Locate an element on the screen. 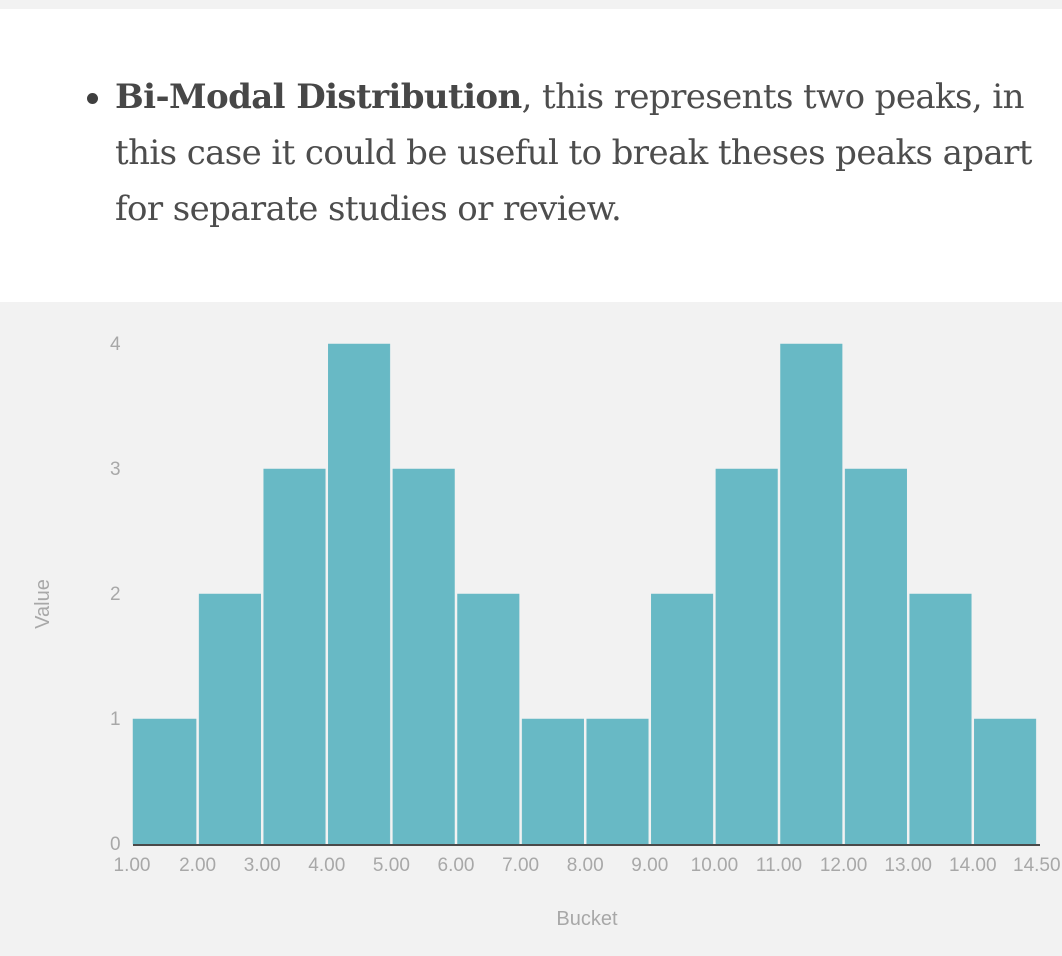 The image size is (1062, 956). x-tick-label: 6.00 is located at coordinates (456, 865).